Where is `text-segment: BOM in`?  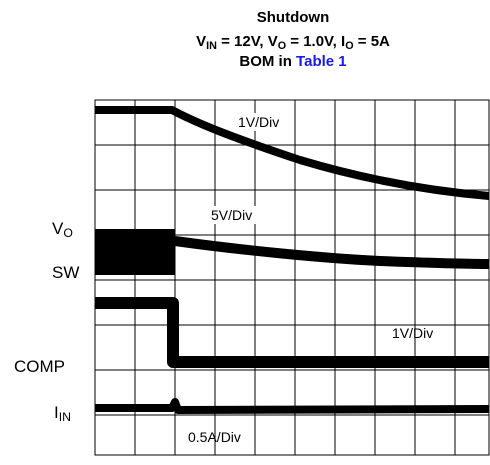 text-segment: BOM in is located at coordinates (267, 61).